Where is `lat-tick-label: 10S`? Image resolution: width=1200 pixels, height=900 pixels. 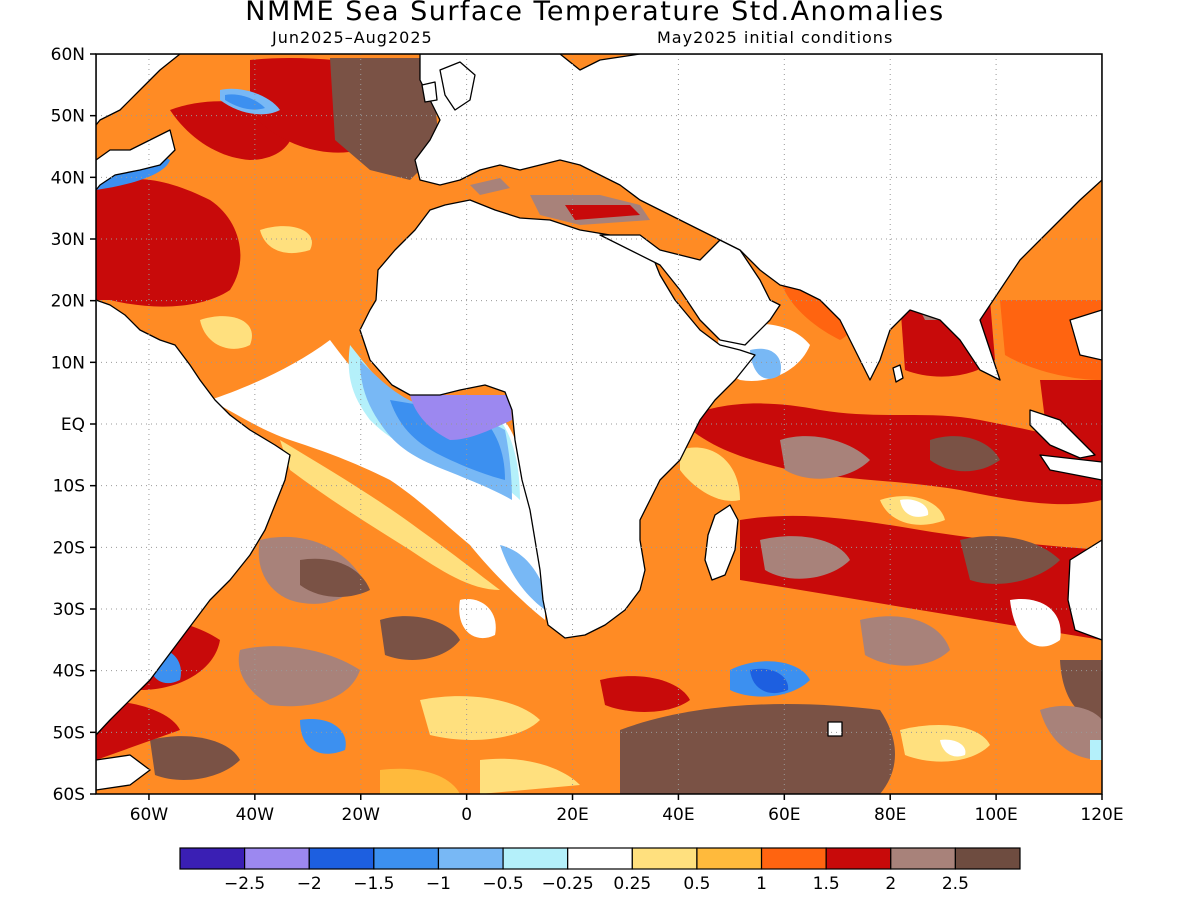
lat-tick-label: 10S is located at coordinates (69, 487).